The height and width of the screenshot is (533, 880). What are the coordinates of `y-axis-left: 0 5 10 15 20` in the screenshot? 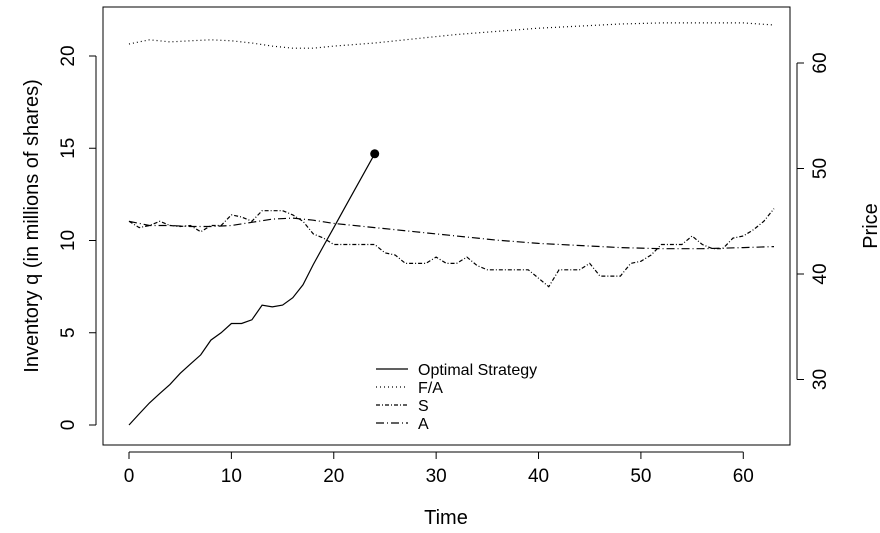 It's located at (77, 238).